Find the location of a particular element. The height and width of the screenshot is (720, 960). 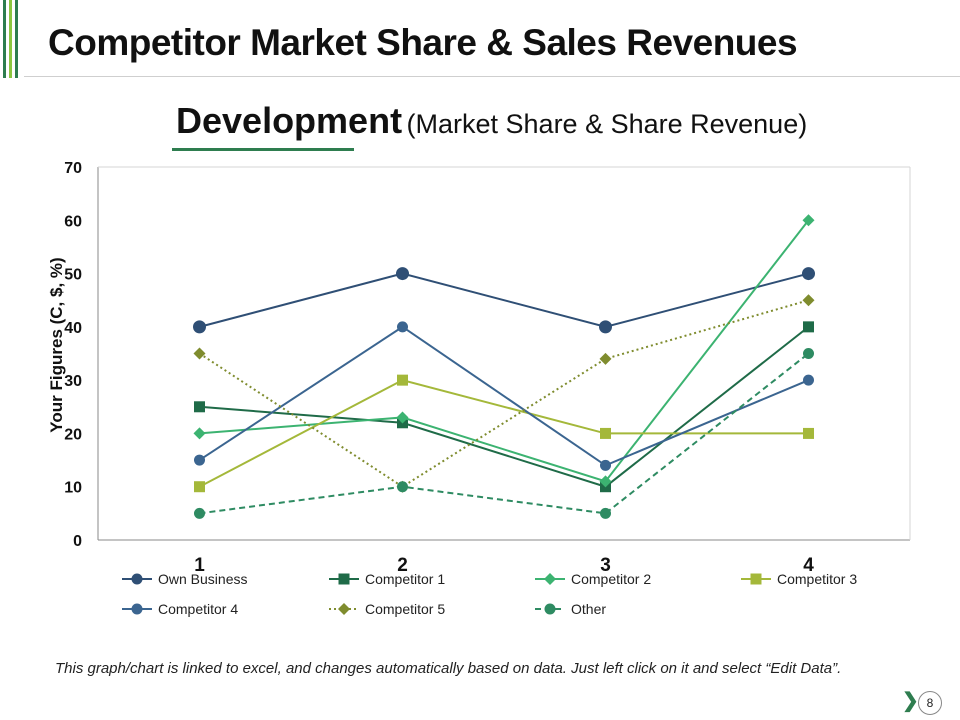

x-tick-label: 1 is located at coordinates (199, 565).